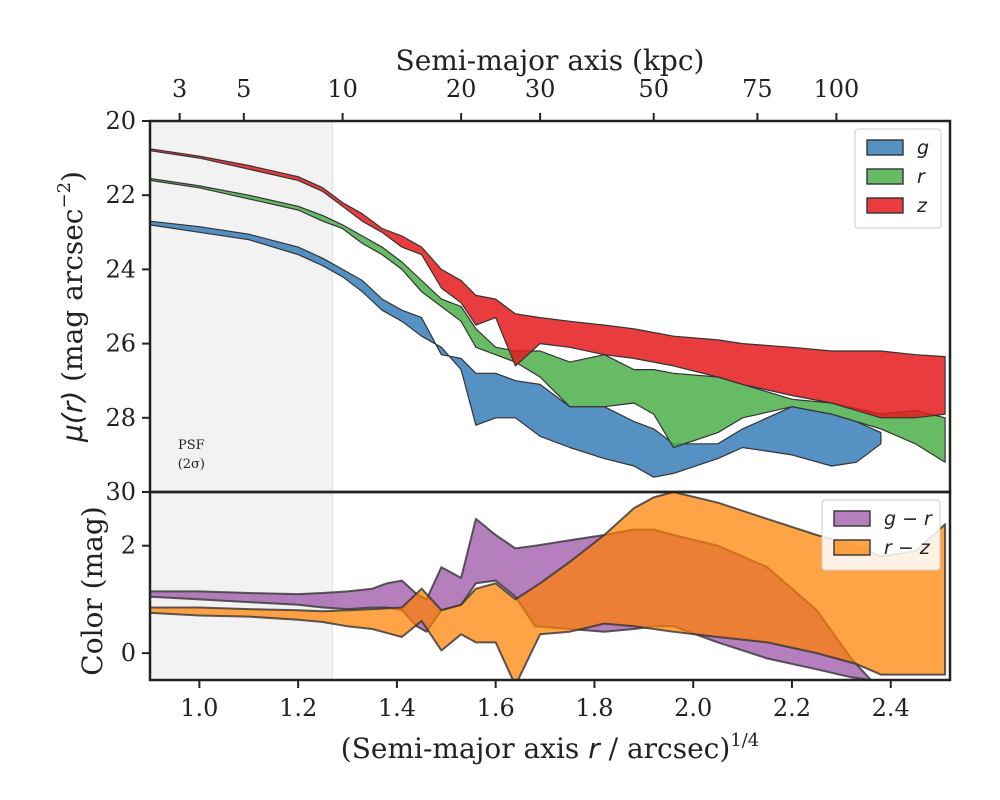 The image size is (1000, 800). What do you see at coordinates (243, 89) in the screenshot?
I see `top-tick-label: 5` at bounding box center [243, 89].